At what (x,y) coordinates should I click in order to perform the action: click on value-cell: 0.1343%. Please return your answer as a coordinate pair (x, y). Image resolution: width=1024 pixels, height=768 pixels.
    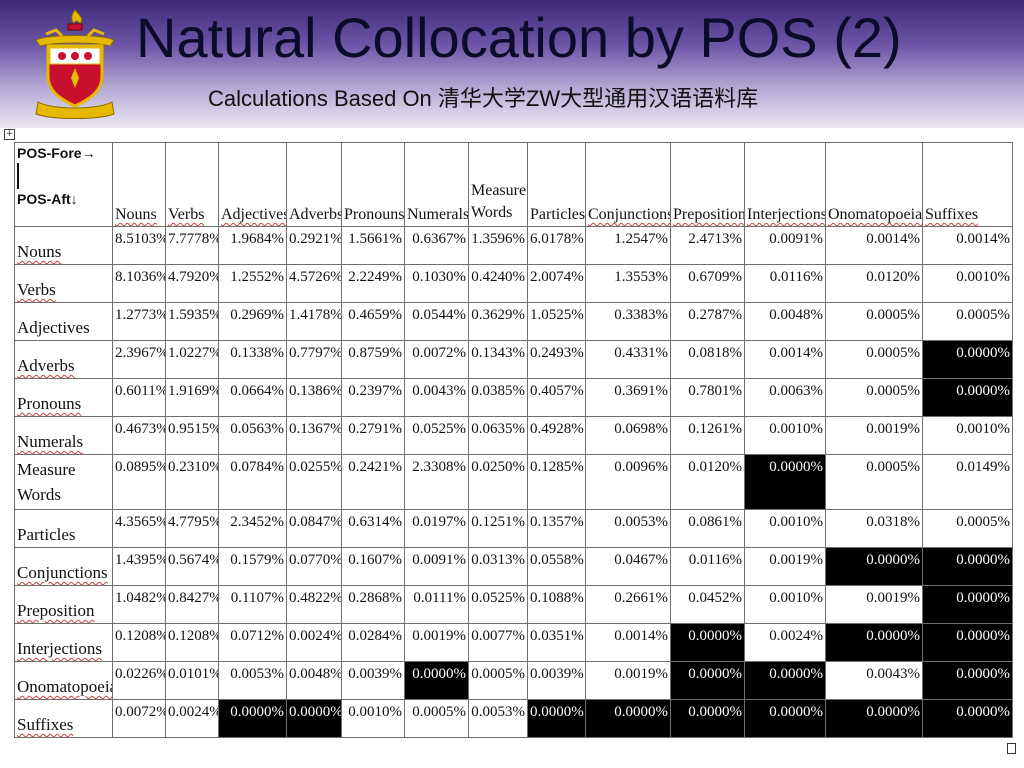
    Looking at the image, I should click on (498, 359).